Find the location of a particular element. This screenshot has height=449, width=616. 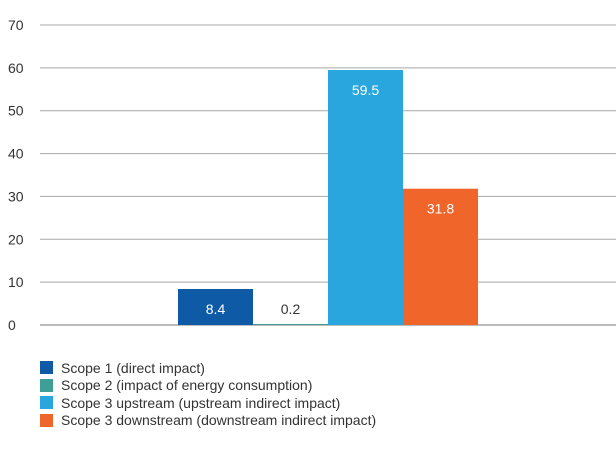

y-tick-label: 60 is located at coordinates (16, 68).